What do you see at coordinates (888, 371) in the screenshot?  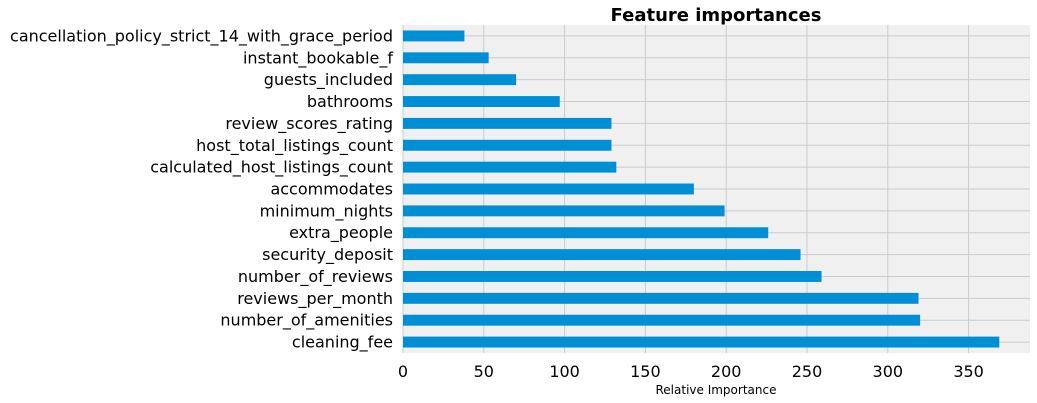 I see `x-tick-label: 300` at bounding box center [888, 371].